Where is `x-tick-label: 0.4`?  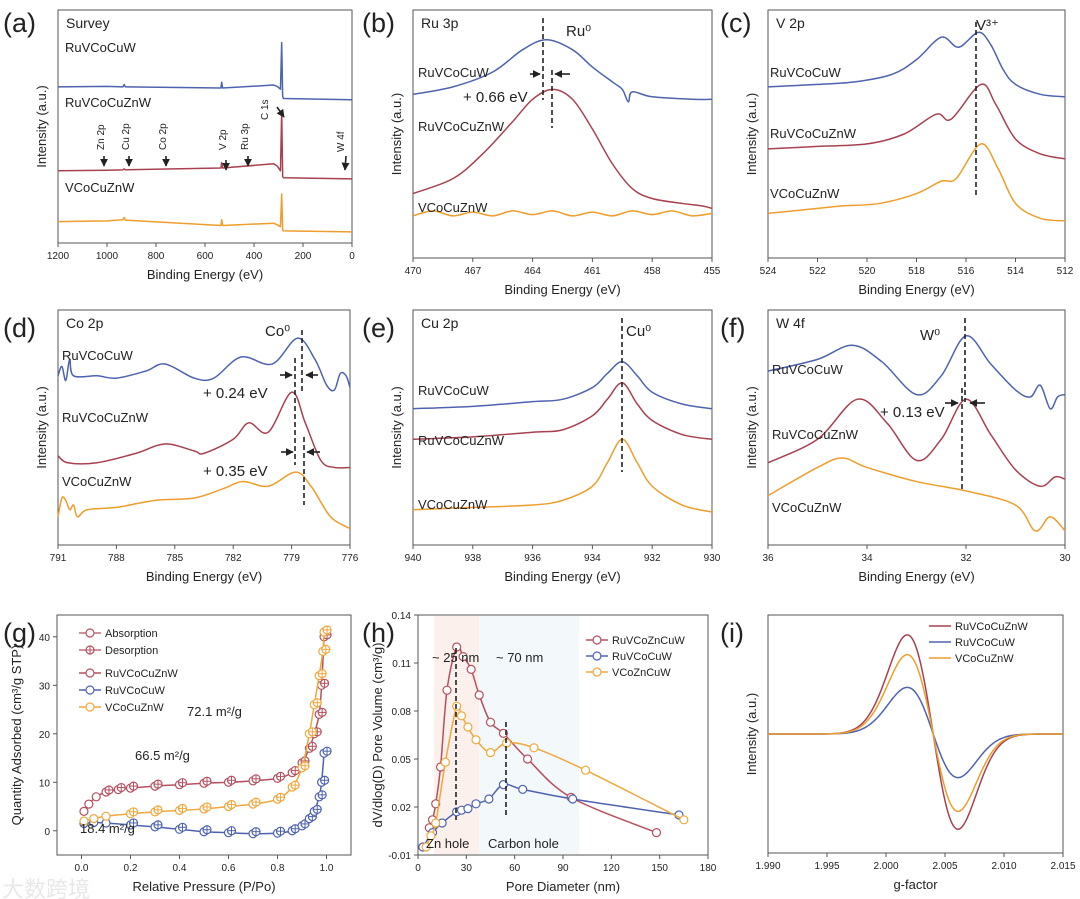
x-tick-label: 0.4 is located at coordinates (180, 868).